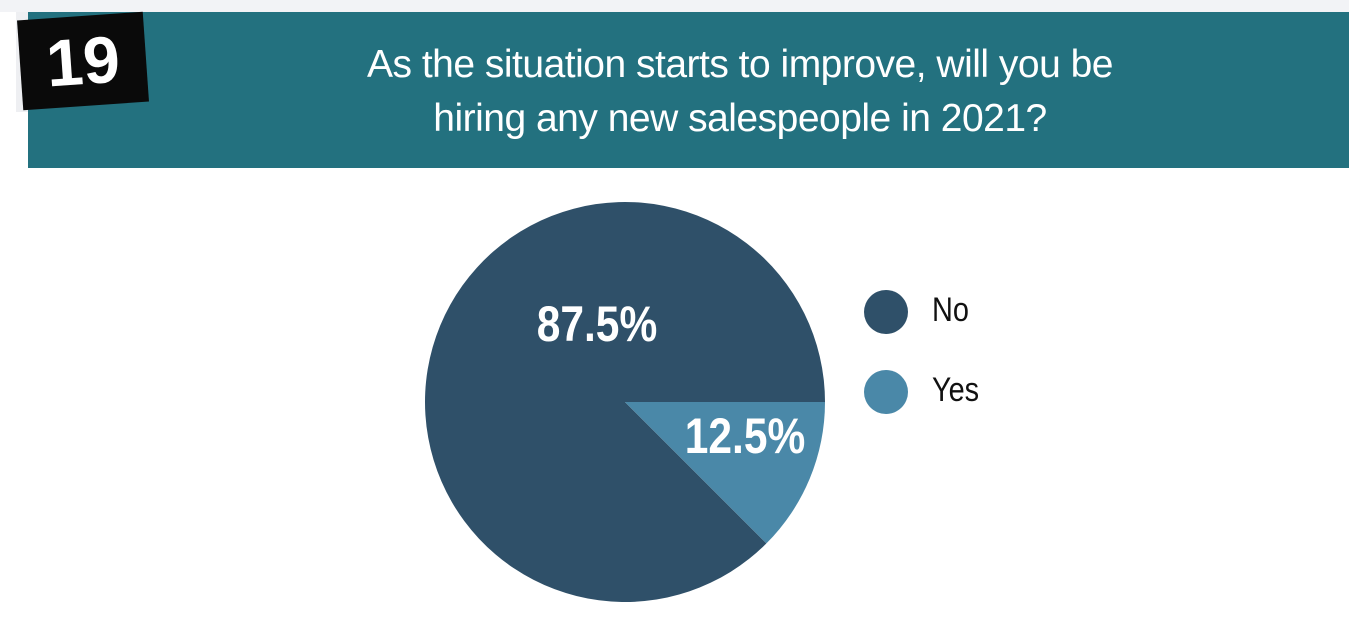  Describe the element at coordinates (950, 309) in the screenshot. I see `legend-label: No` at that location.